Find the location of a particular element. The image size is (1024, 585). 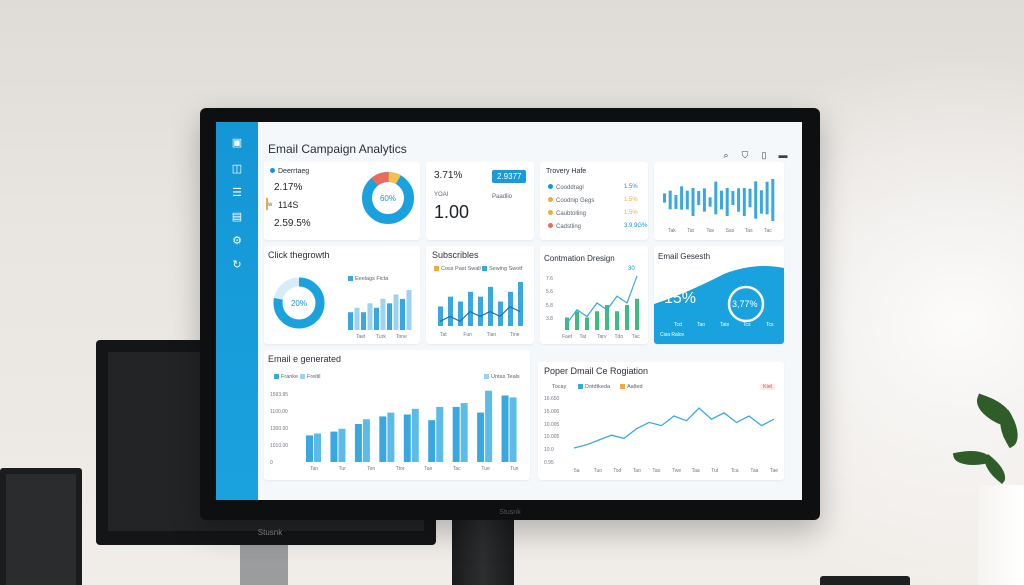

email-registration-title: Poper Dmail Ce Rogiation is located at coordinates (596, 371).